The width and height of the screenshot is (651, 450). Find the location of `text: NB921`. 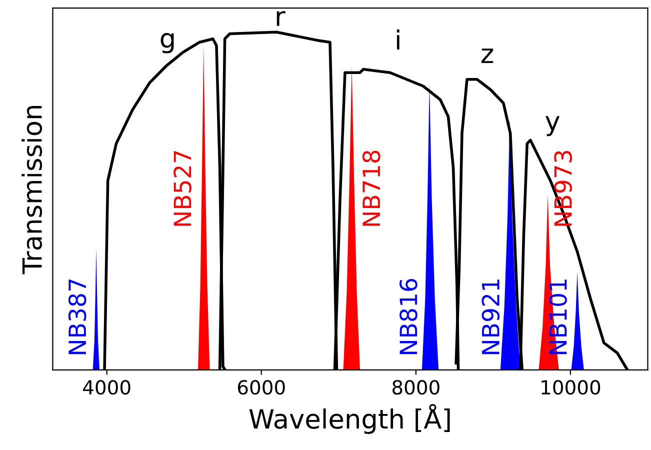

text: NB921 is located at coordinates (491, 317).